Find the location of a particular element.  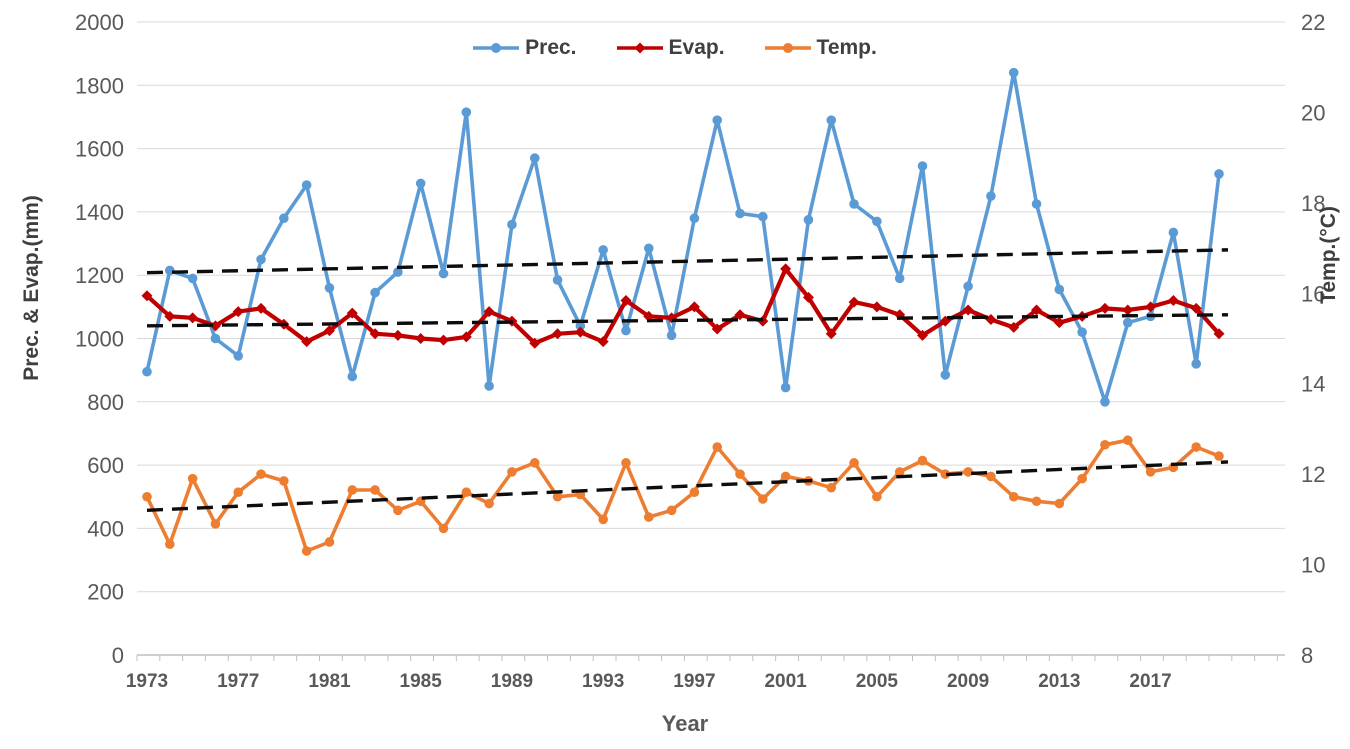

left-axis-tick-label: 1200 is located at coordinates (99, 275).